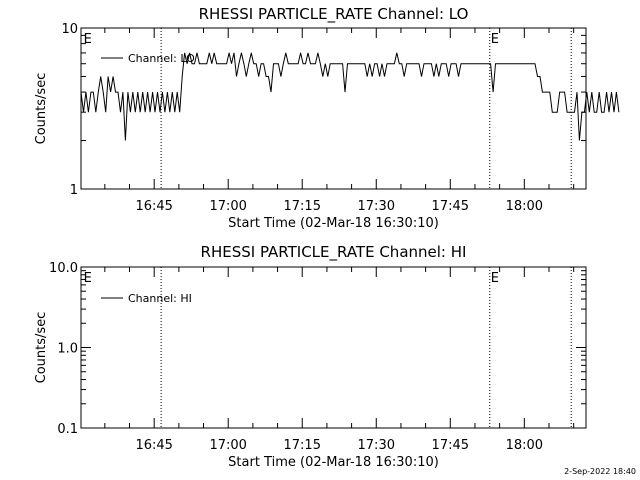  I want to click on y-tick-label: 0.1, so click(67, 429).